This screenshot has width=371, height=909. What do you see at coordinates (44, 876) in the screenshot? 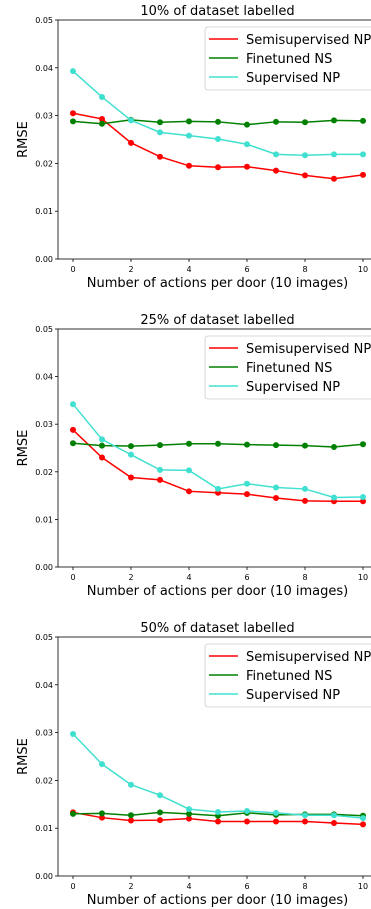
I see `y-tick-label: 0.00` at bounding box center [44, 876].